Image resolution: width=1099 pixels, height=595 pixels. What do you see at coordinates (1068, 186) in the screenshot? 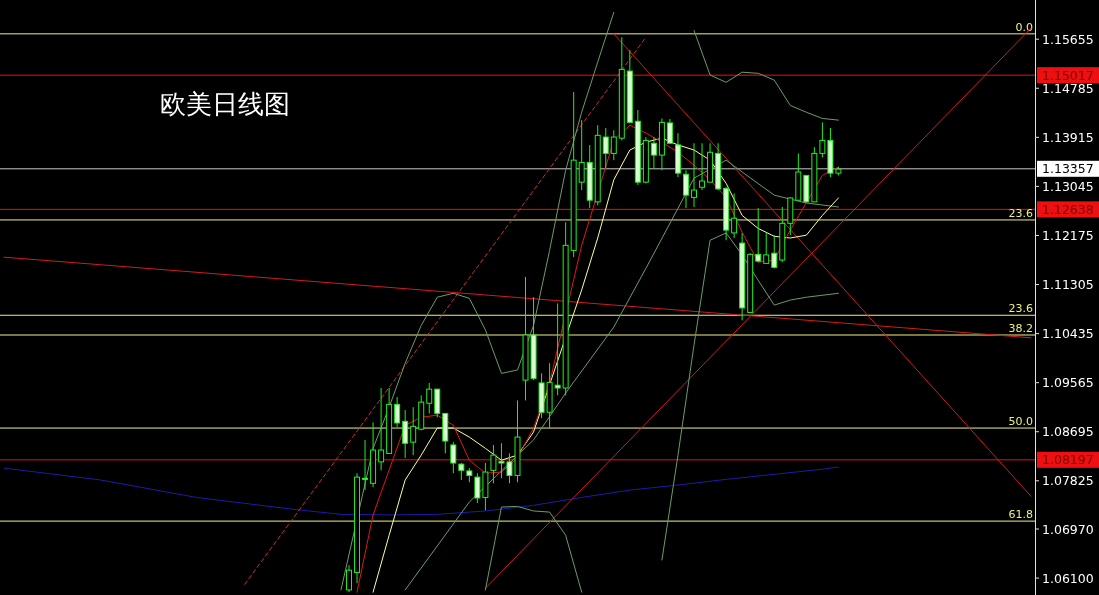
I see `y-tick-label: 1.13045` at bounding box center [1068, 186].